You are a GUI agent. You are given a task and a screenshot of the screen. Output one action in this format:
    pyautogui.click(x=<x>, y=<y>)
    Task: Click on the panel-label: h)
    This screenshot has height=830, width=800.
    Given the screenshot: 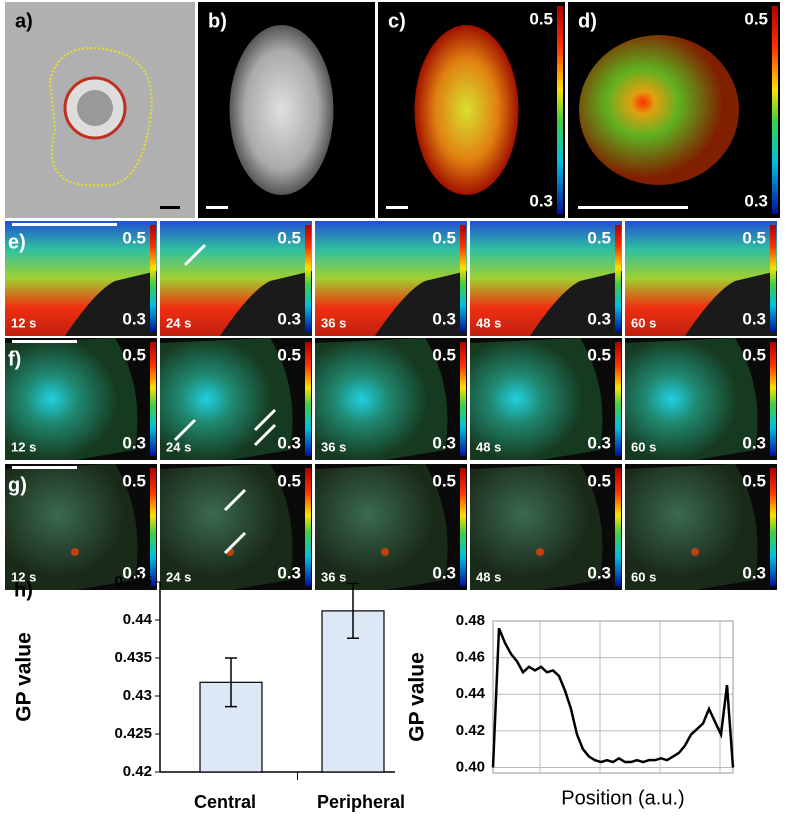 What is the action you would take?
    pyautogui.click(x=23, y=590)
    